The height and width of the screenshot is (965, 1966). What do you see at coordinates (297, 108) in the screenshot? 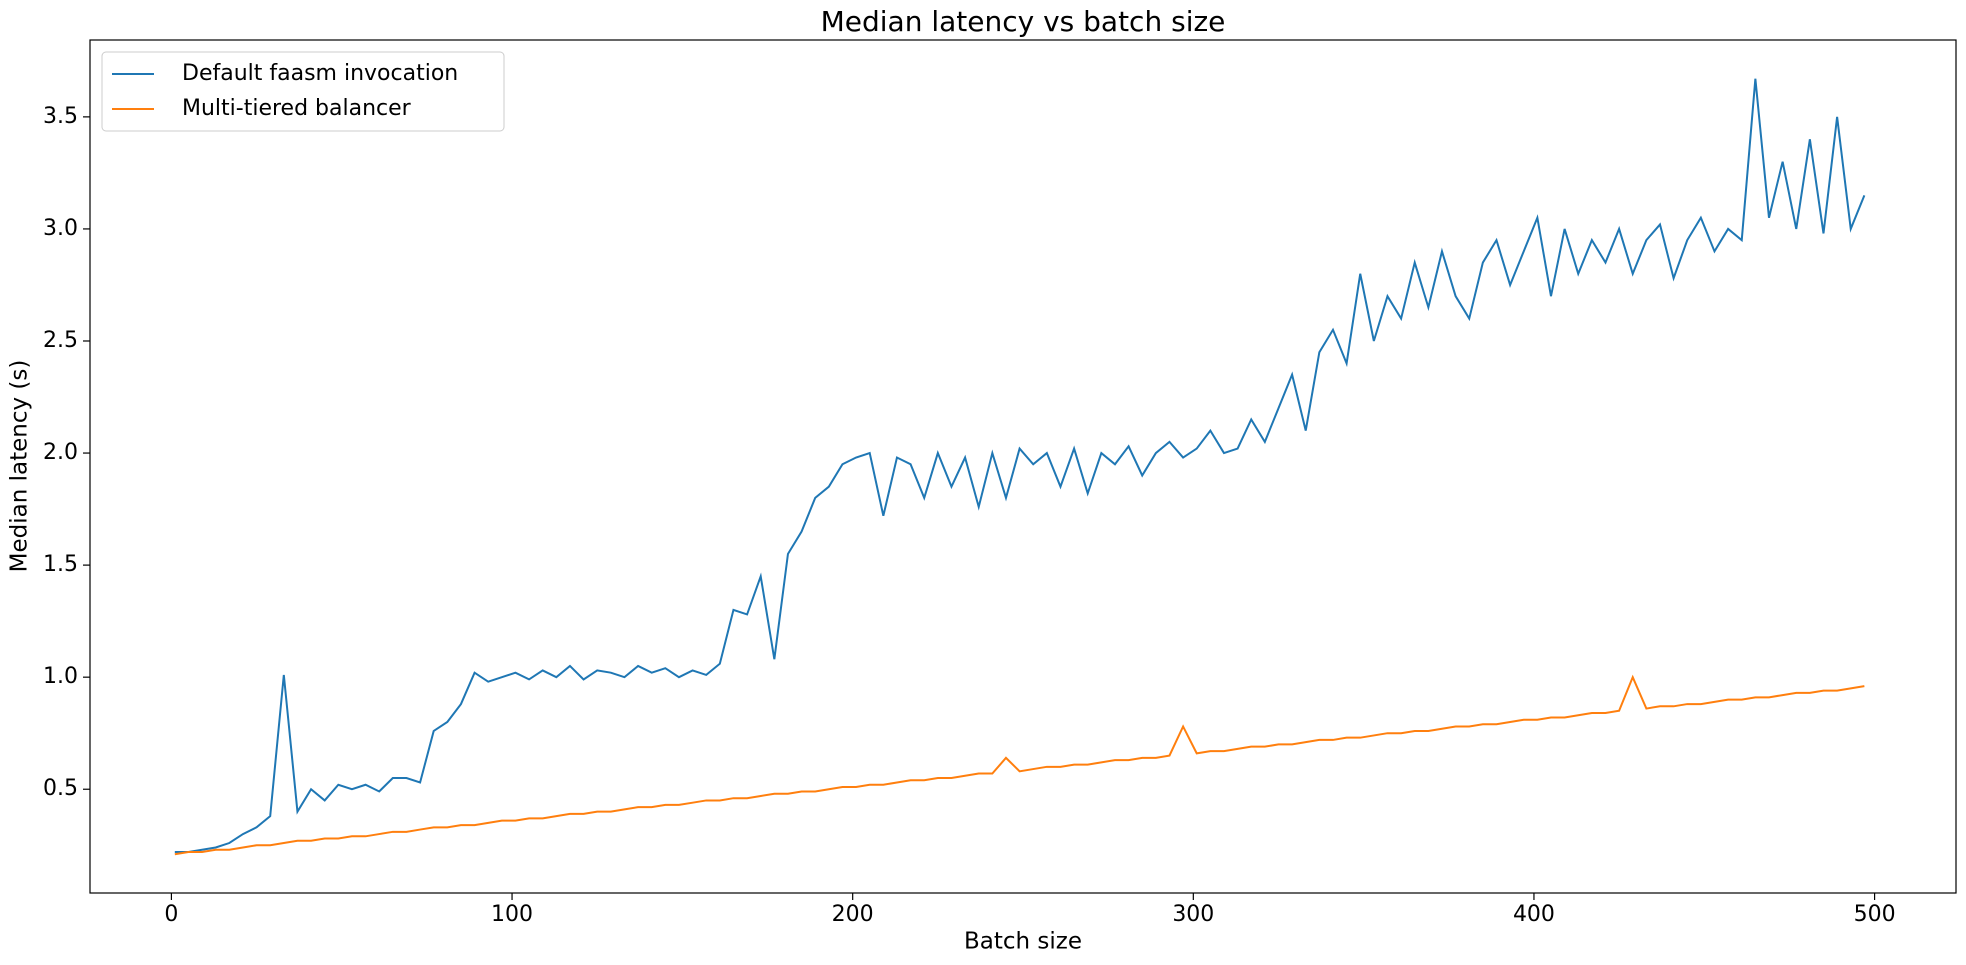
I see `legend-label: Multi-tiered balancer` at bounding box center [297, 108].